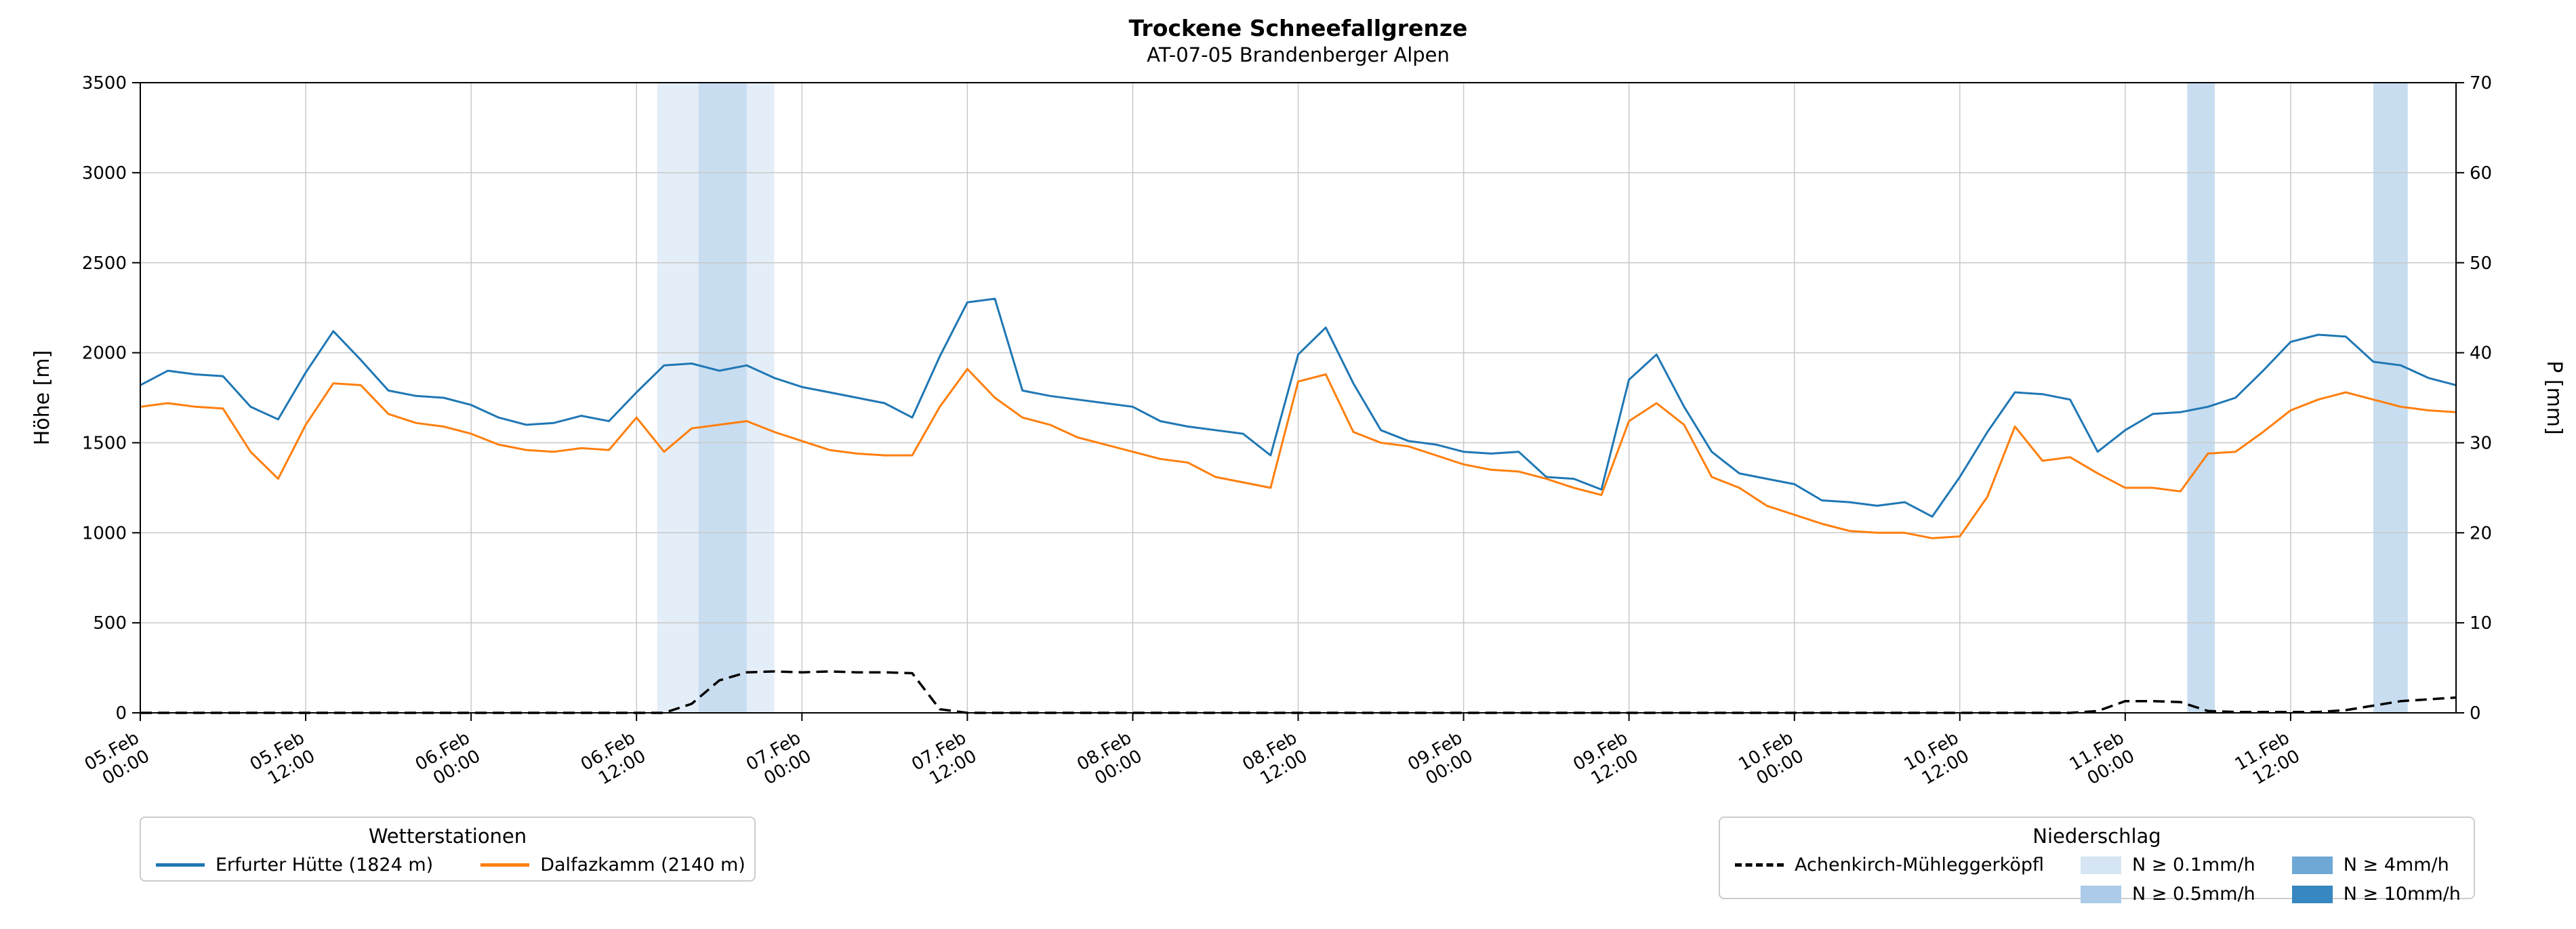 This screenshot has height=929, width=2576. I want to click on x-tick-label: 06.Feb12:00, so click(613, 760).